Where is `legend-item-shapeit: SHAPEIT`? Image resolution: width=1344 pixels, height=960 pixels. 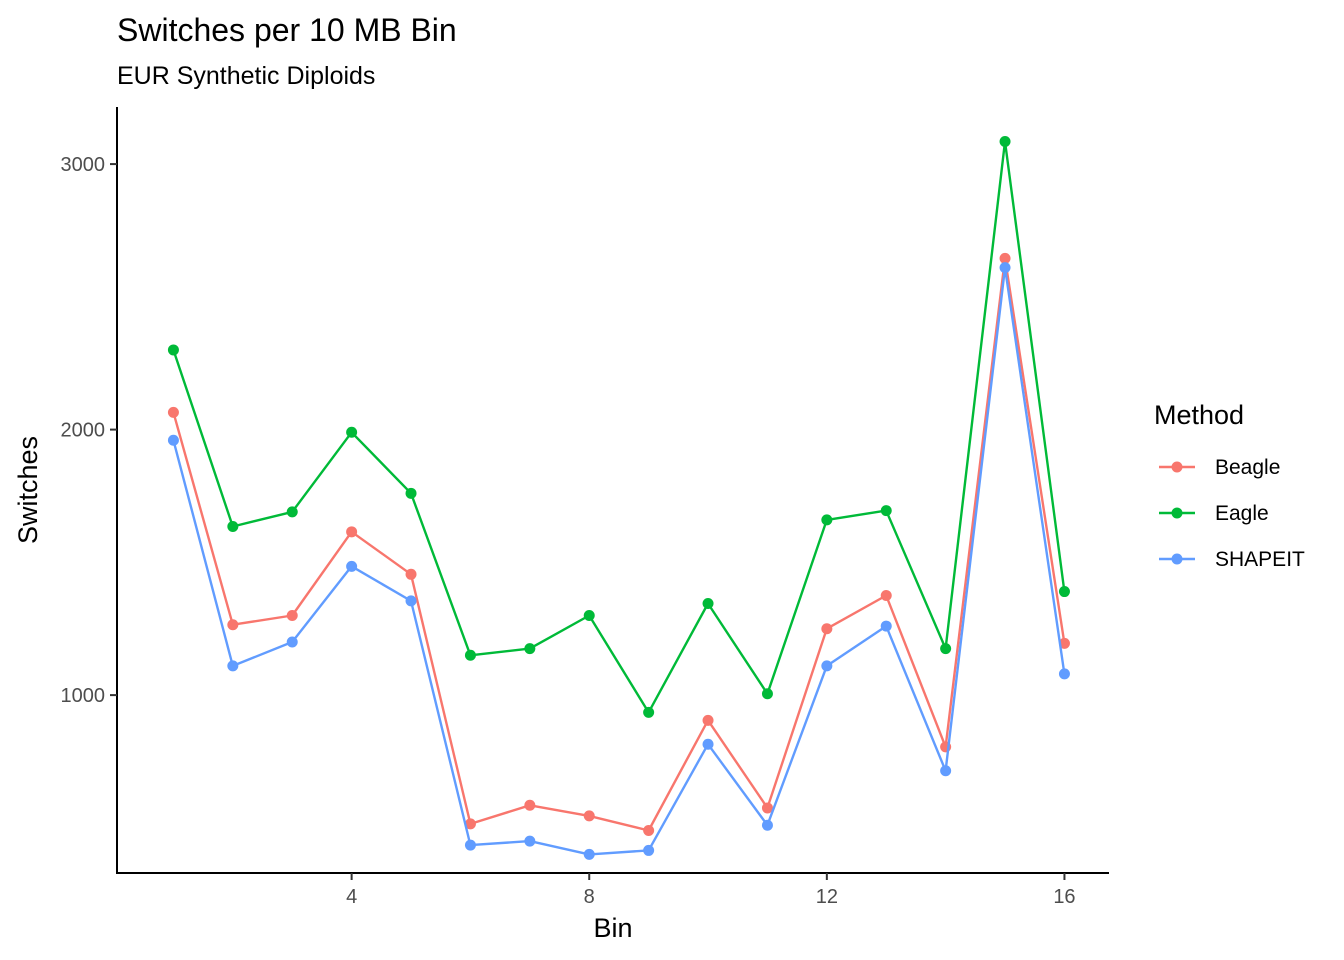 legend-item-shapeit: SHAPEIT is located at coordinates (1232, 559).